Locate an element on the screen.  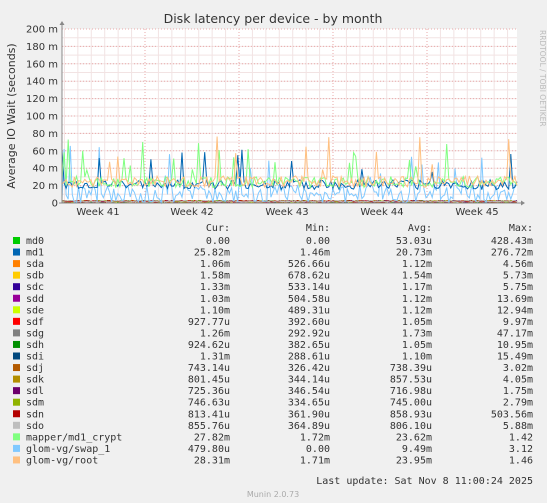
legend-name: sdf is located at coordinates (35, 322).